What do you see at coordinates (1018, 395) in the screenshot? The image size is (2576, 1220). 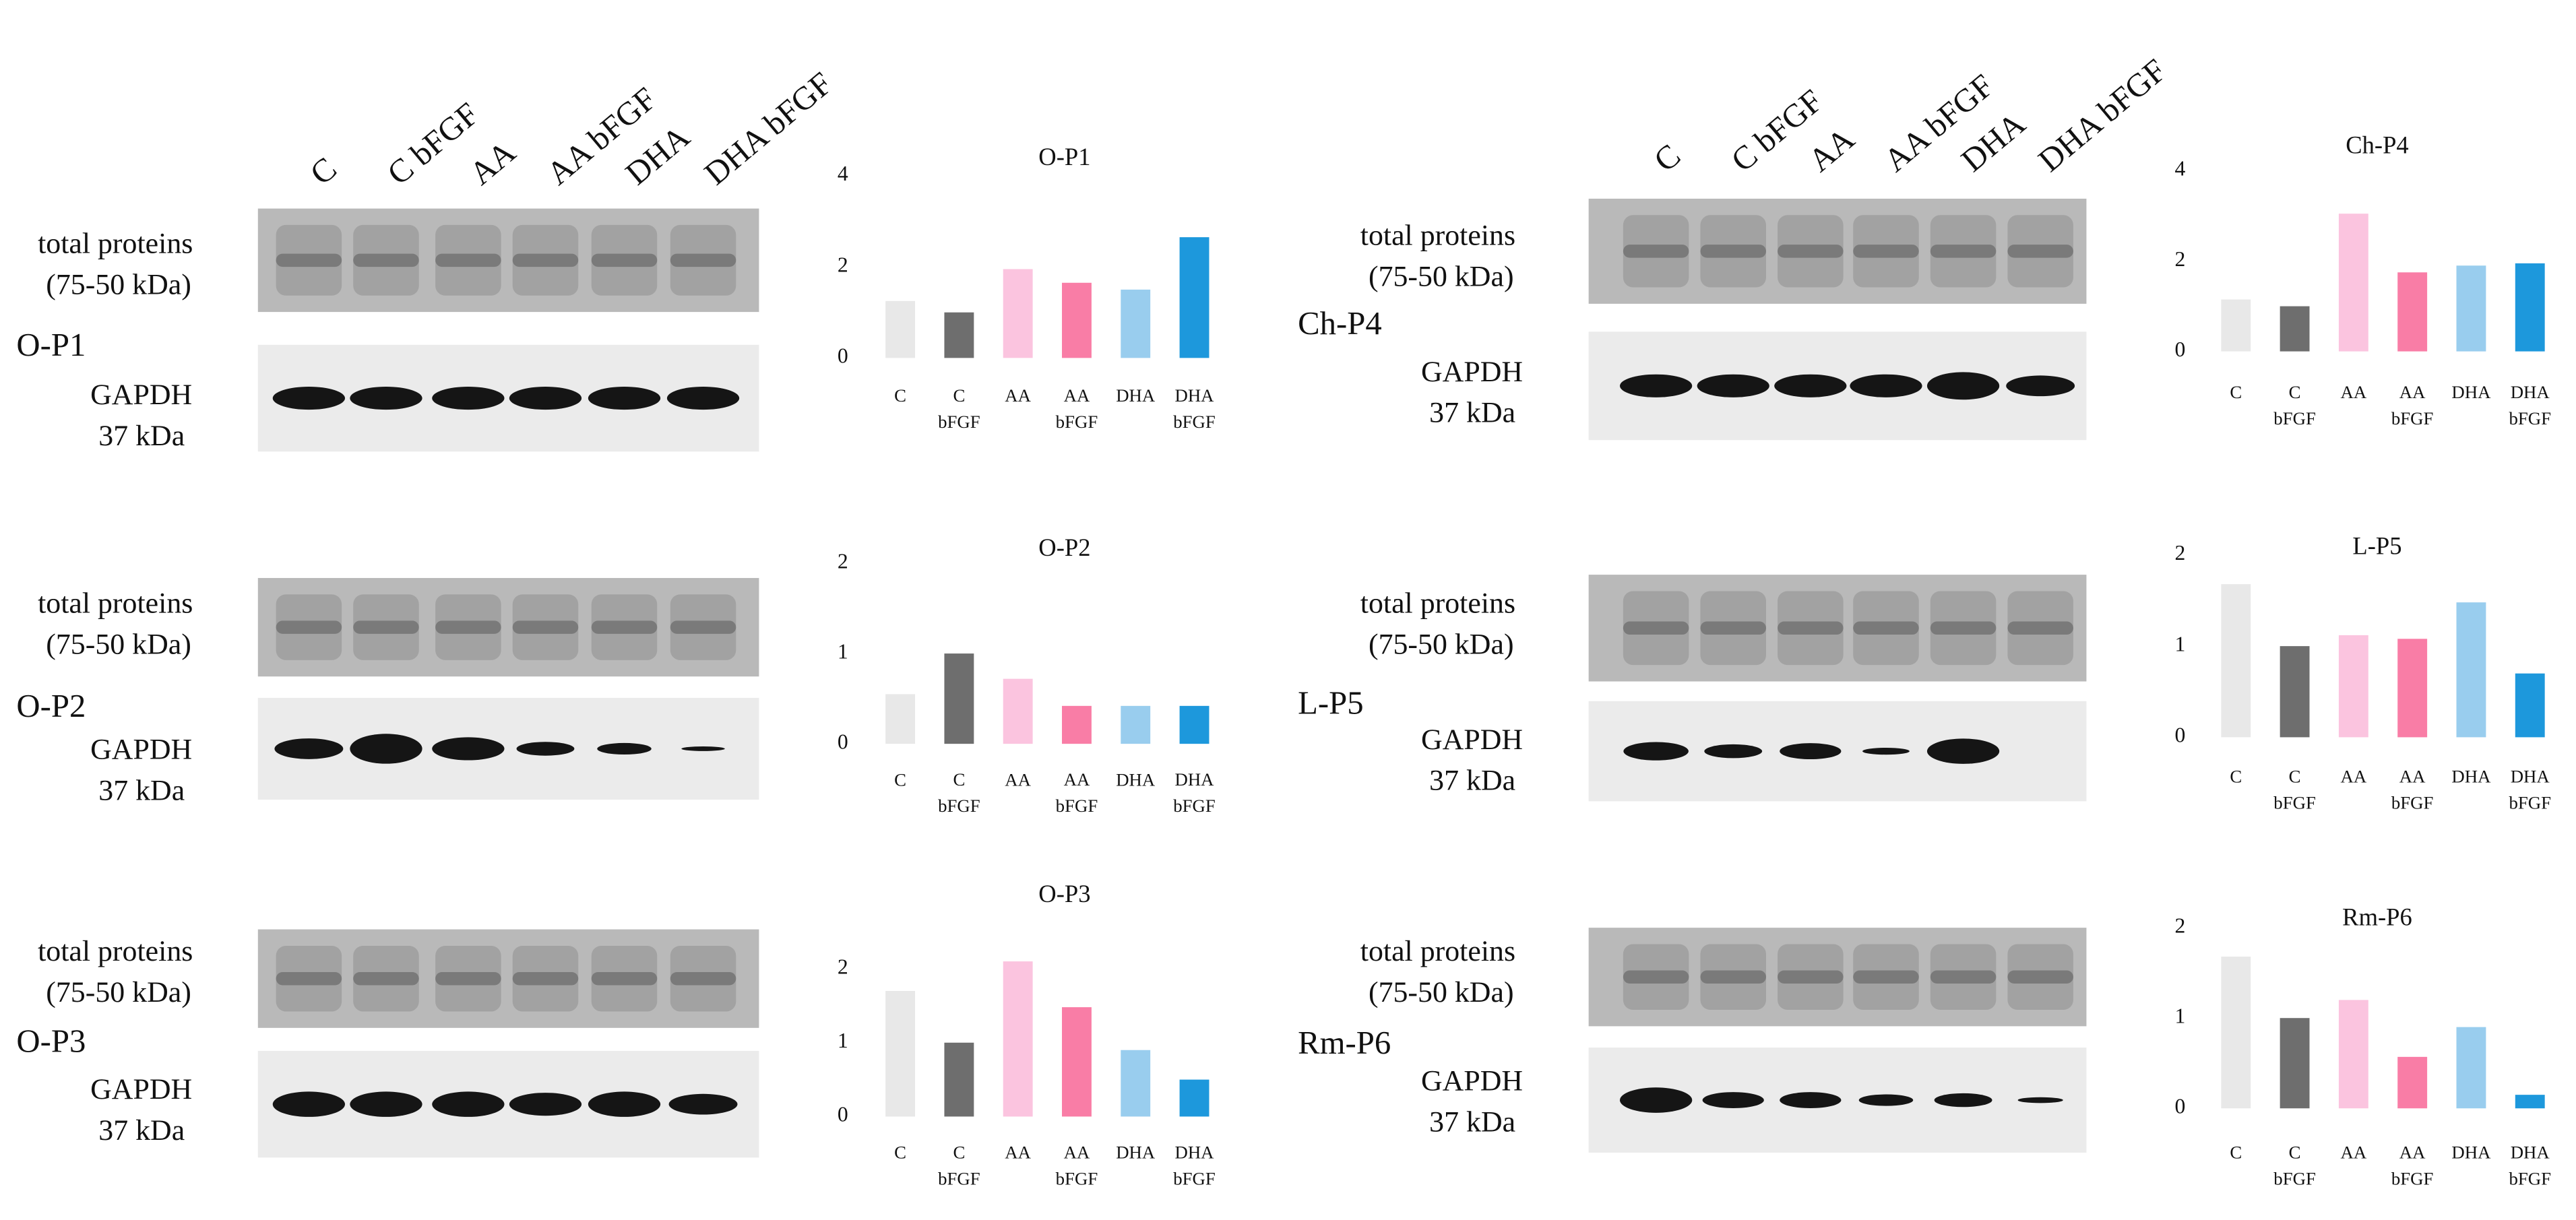 I see `x-tick-label: AA` at bounding box center [1018, 395].